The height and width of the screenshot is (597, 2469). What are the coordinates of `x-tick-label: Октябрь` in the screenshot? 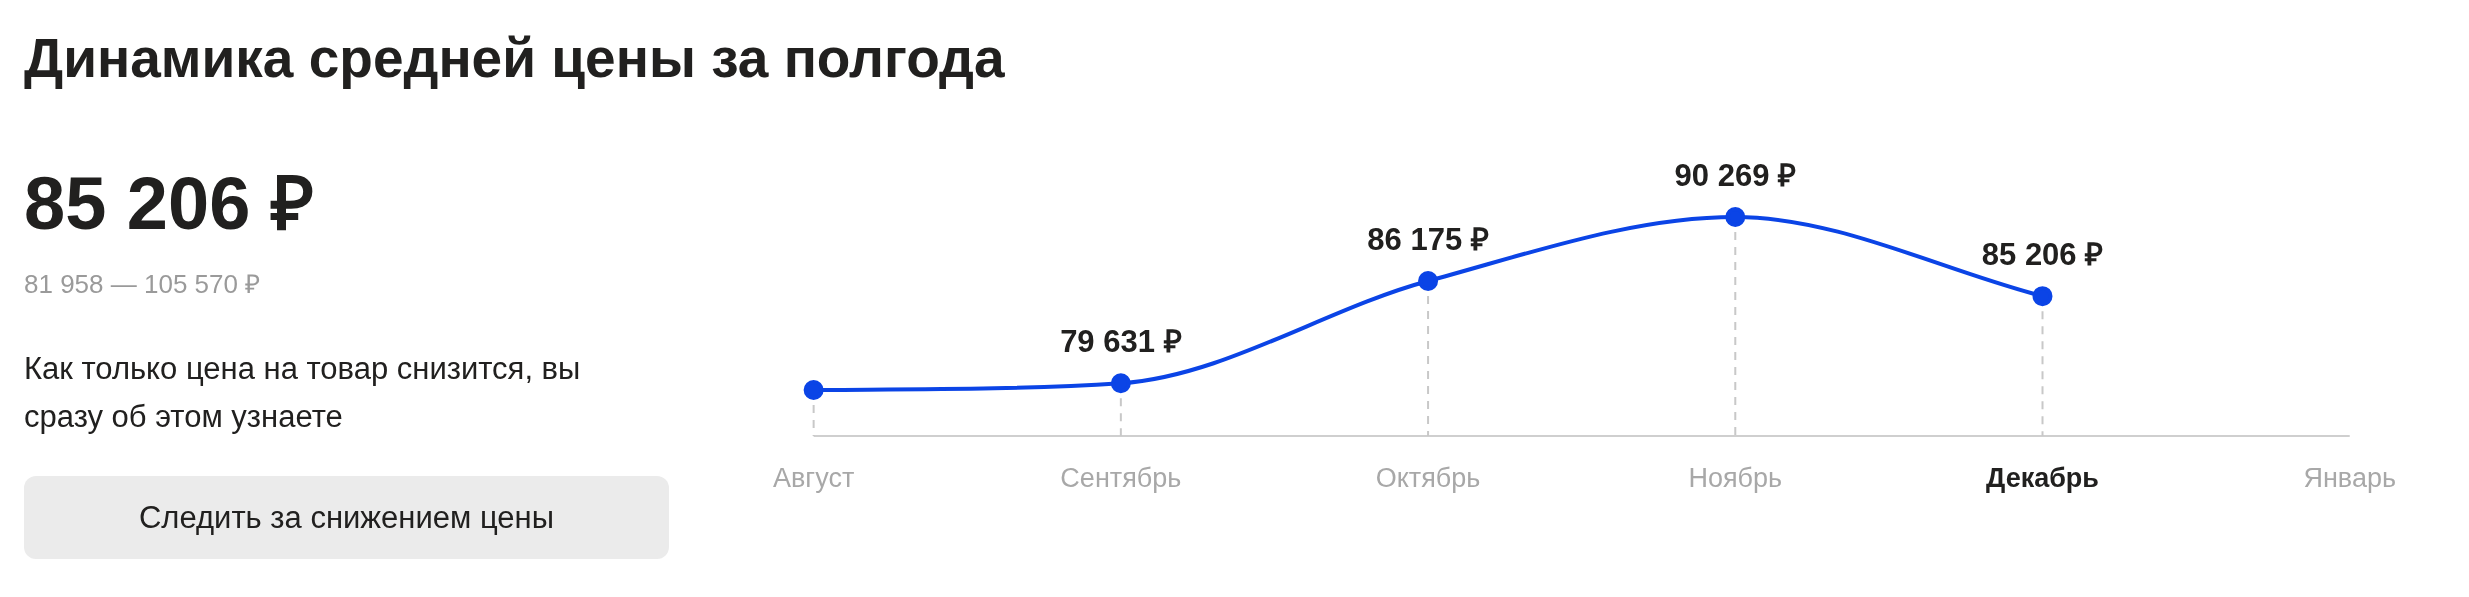 It's located at (1428, 477).